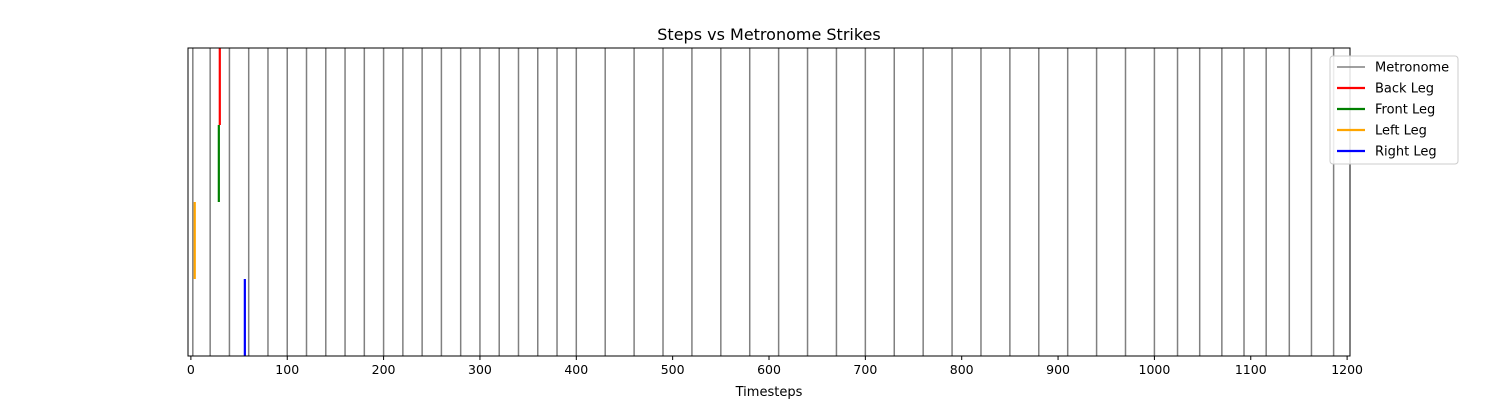  Describe the element at coordinates (673, 369) in the screenshot. I see `x-tick-label: 500` at that location.